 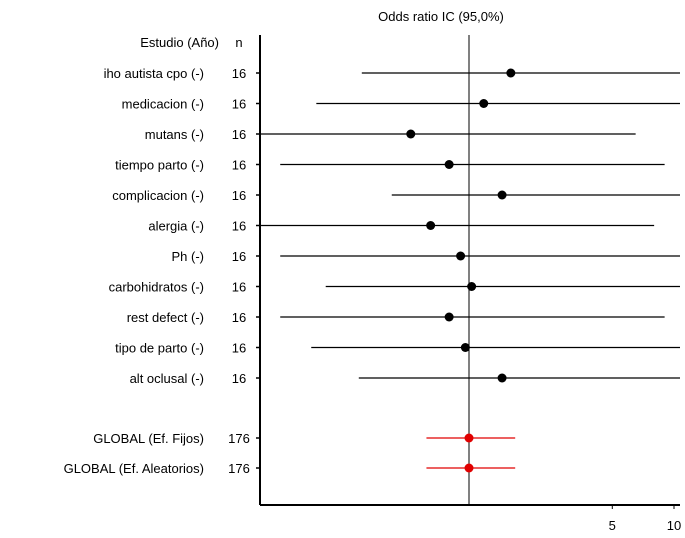 I want to click on study-row: tipo de parto (-) 16, so click(x=397, y=348).